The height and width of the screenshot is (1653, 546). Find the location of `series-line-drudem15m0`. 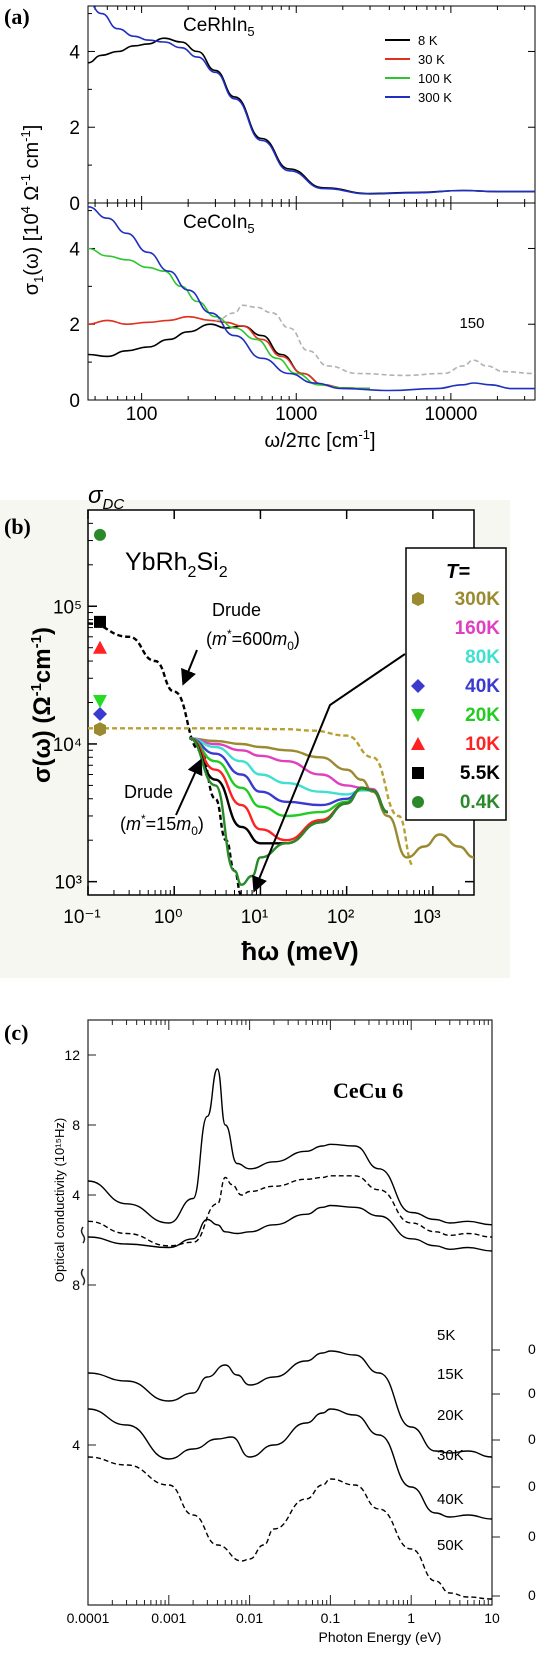

series-line-drudem15m0 is located at coordinates (251, 797).